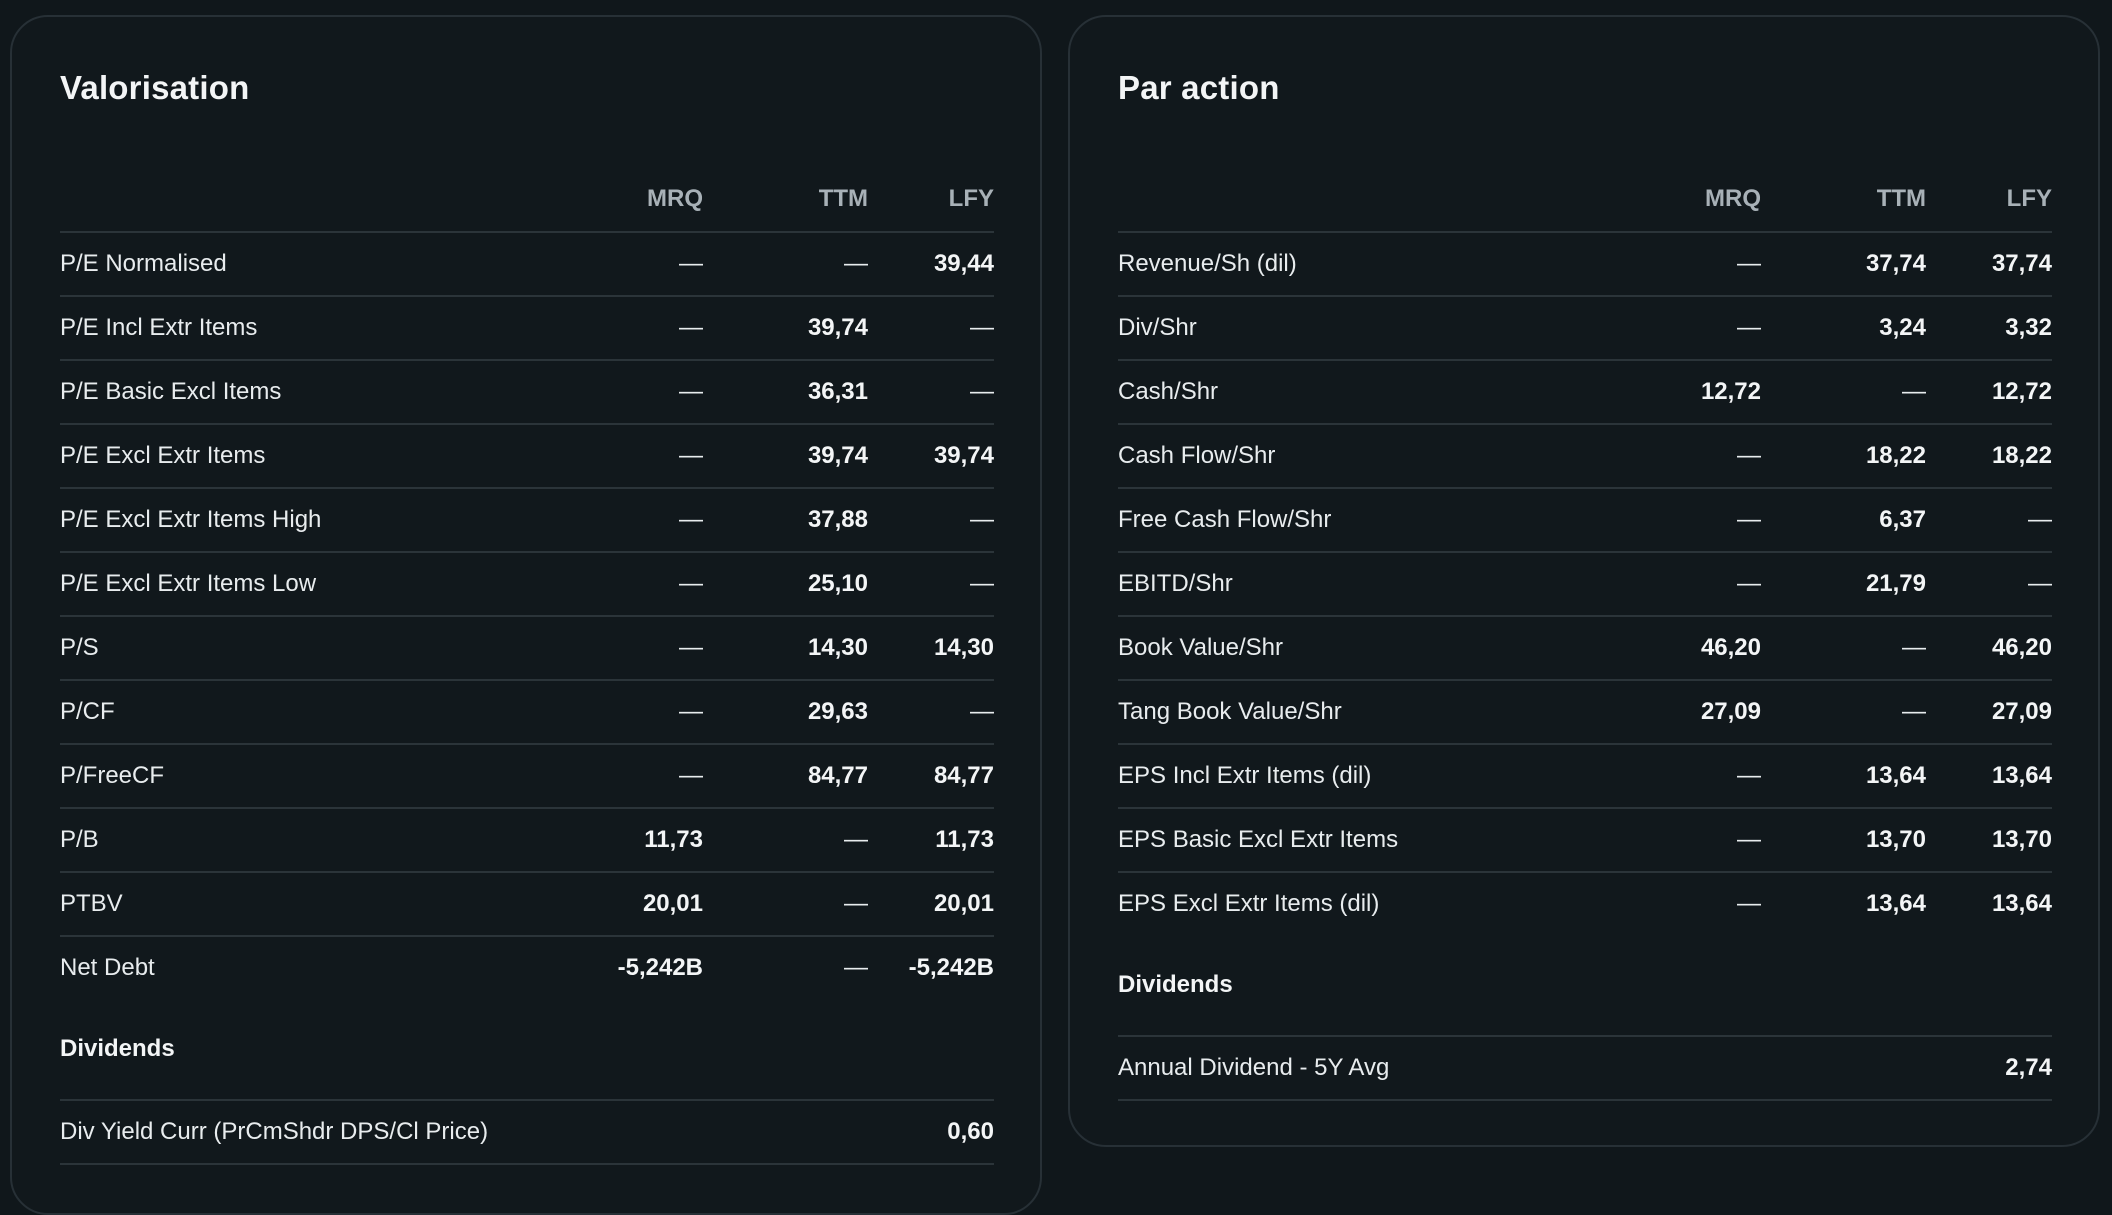  I want to click on row-label: Revenue/Sh (dil), so click(1357, 264).